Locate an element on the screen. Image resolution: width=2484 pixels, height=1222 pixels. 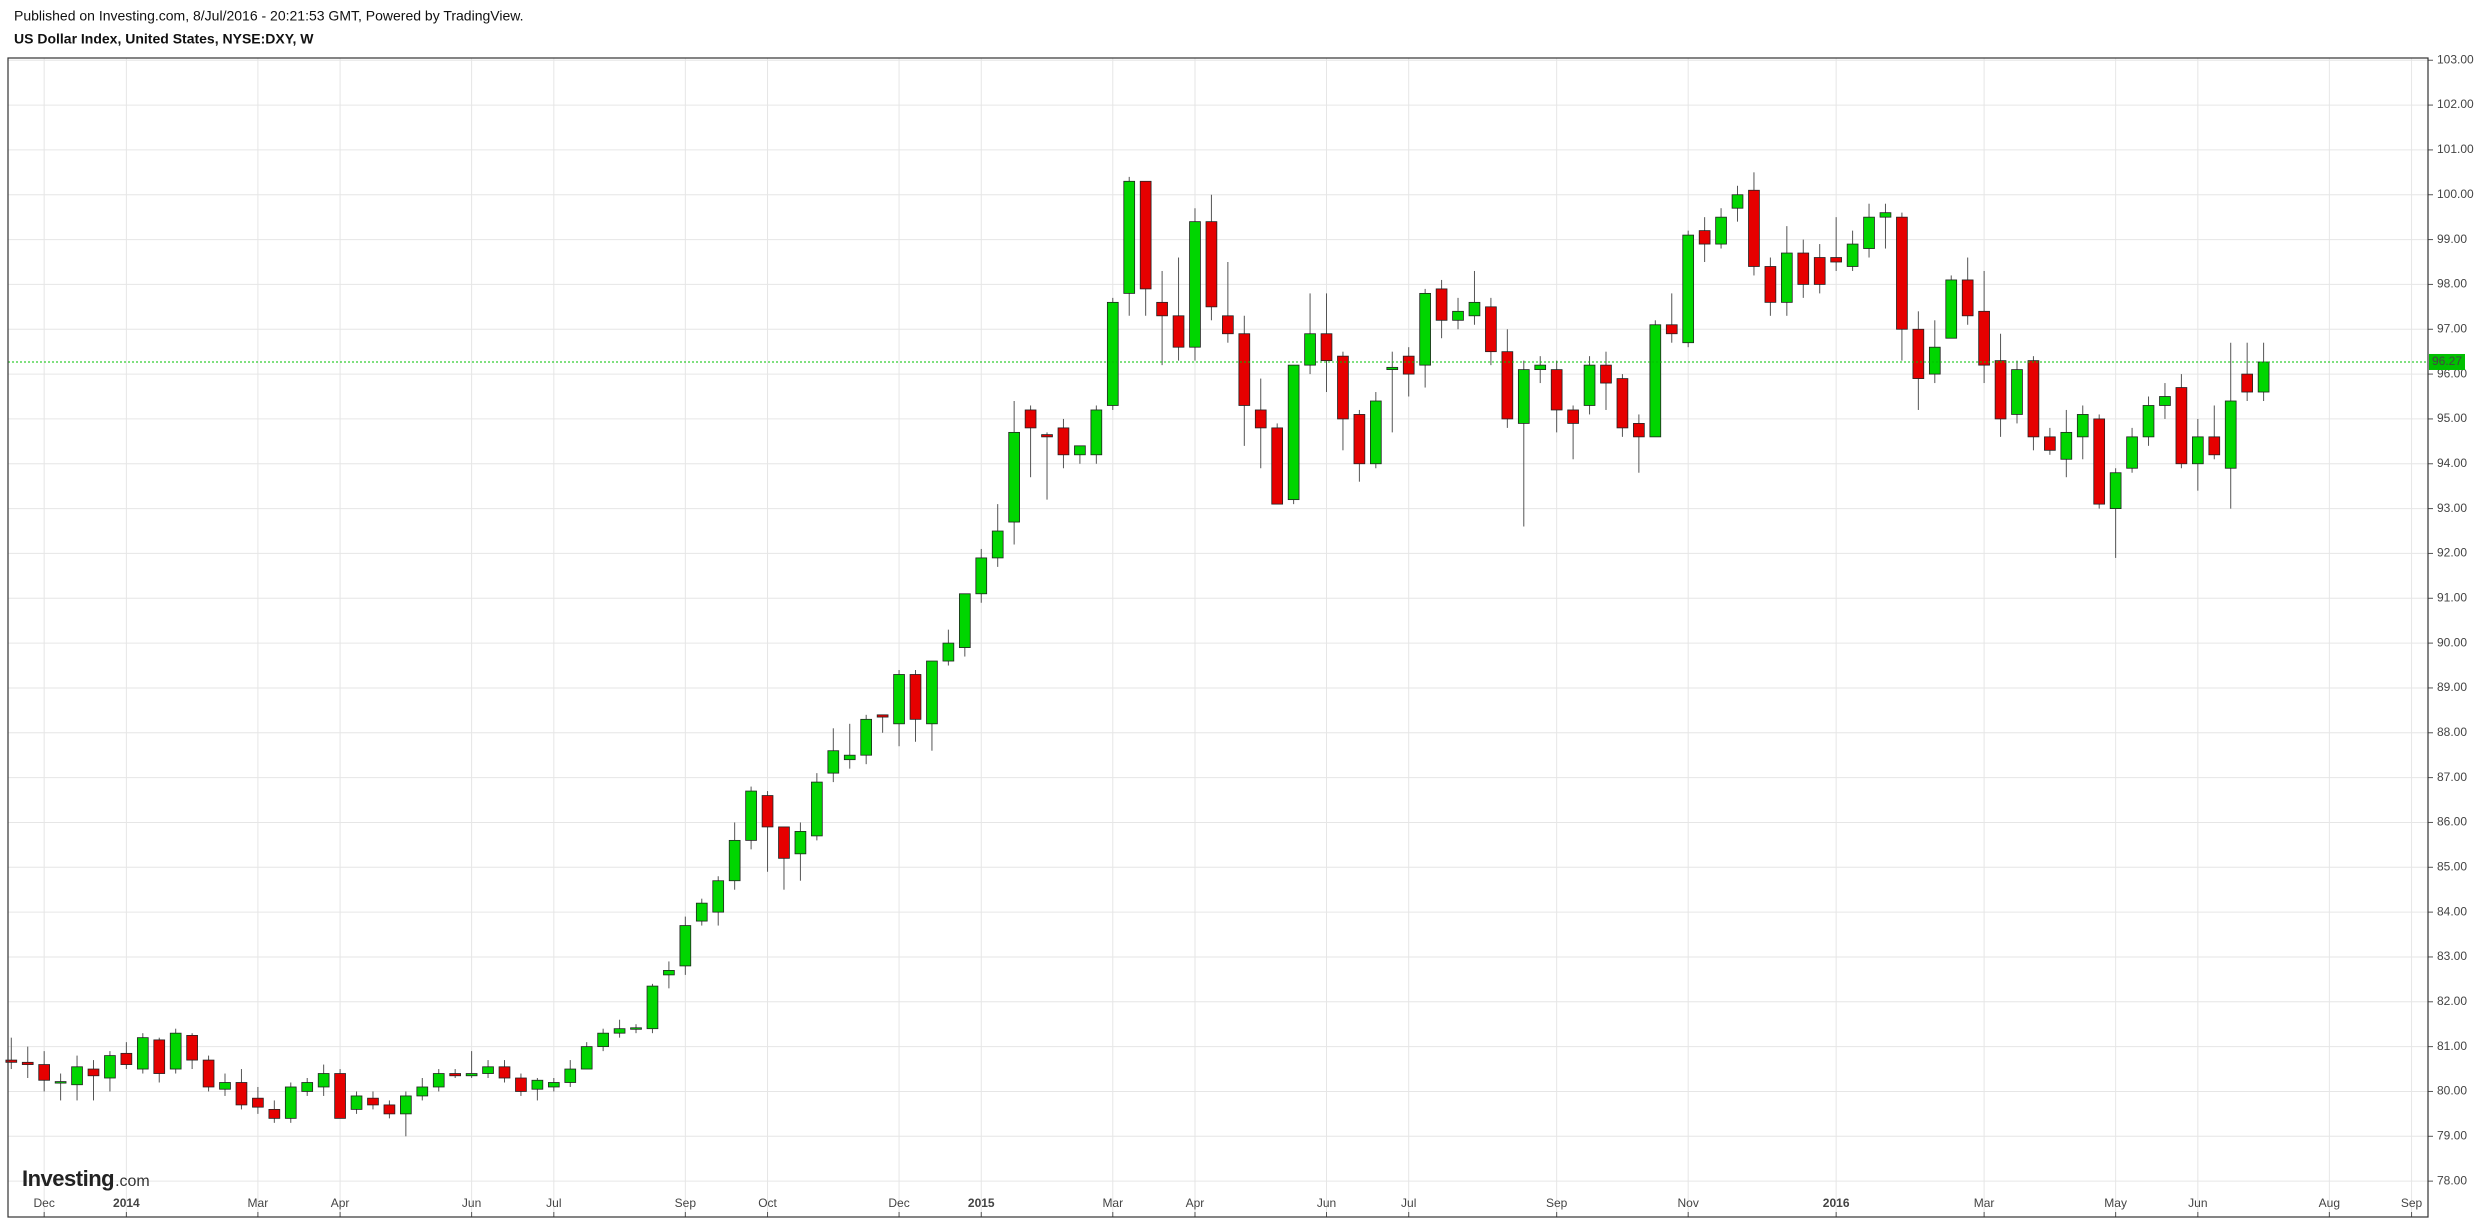
x-tick-label: 2014 is located at coordinates (126, 1203).